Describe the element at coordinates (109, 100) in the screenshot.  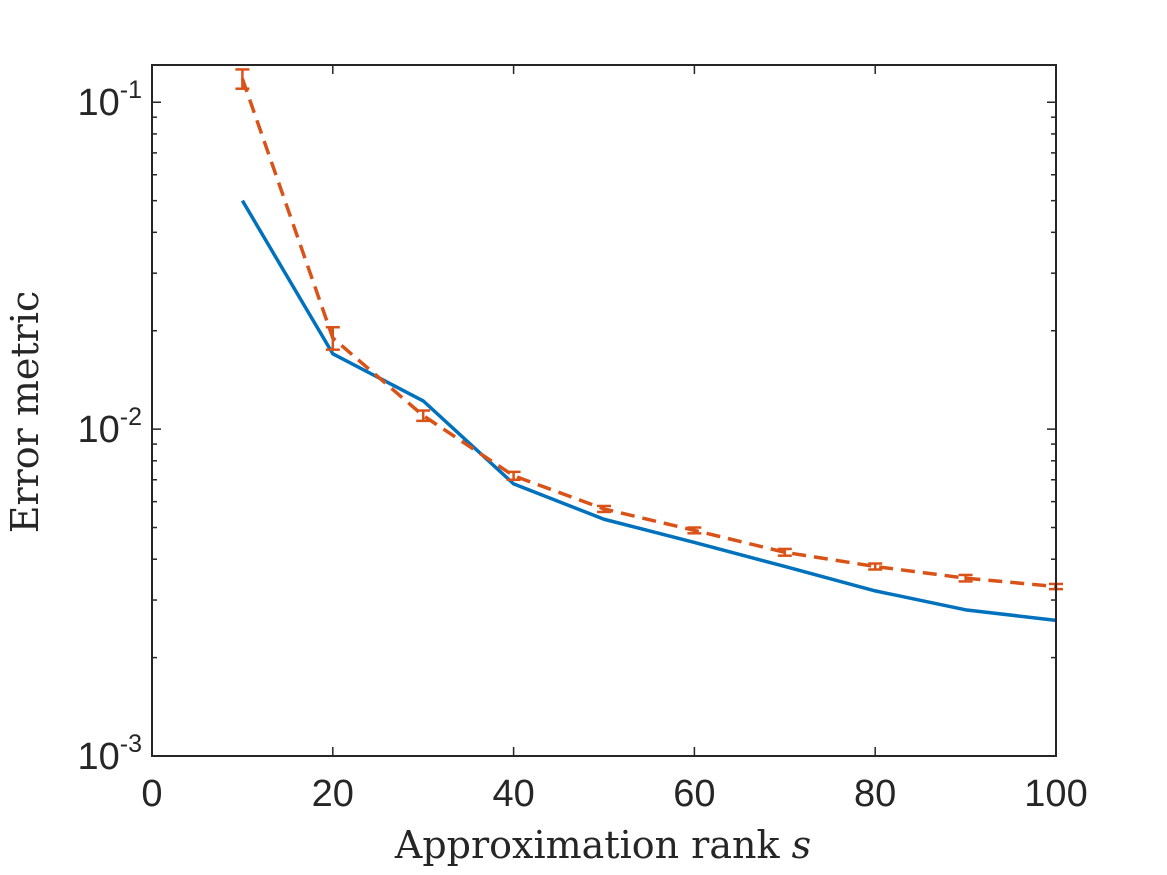
I see `y-tick-label: 10⁻¹` at that location.